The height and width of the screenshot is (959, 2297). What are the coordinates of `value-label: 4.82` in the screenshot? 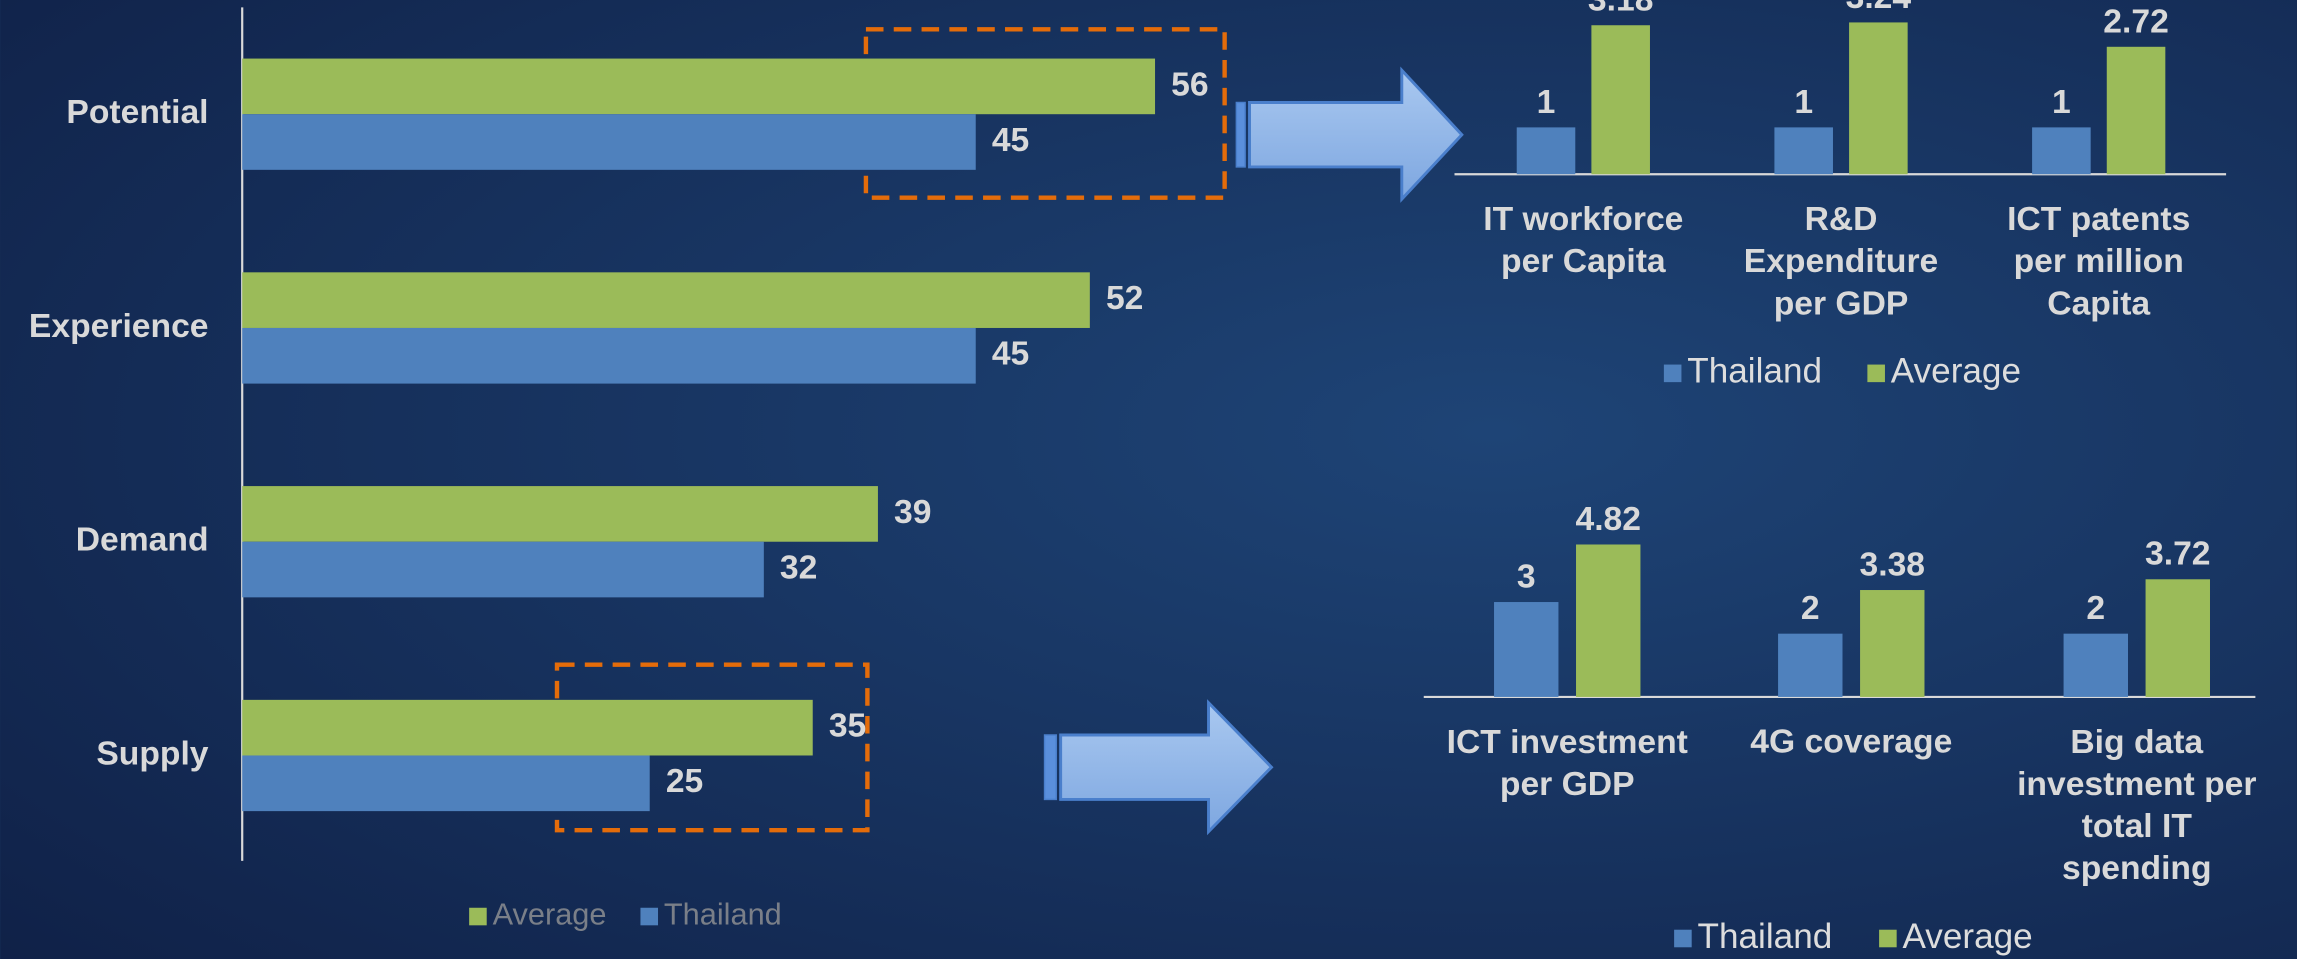 It's located at (1608, 519).